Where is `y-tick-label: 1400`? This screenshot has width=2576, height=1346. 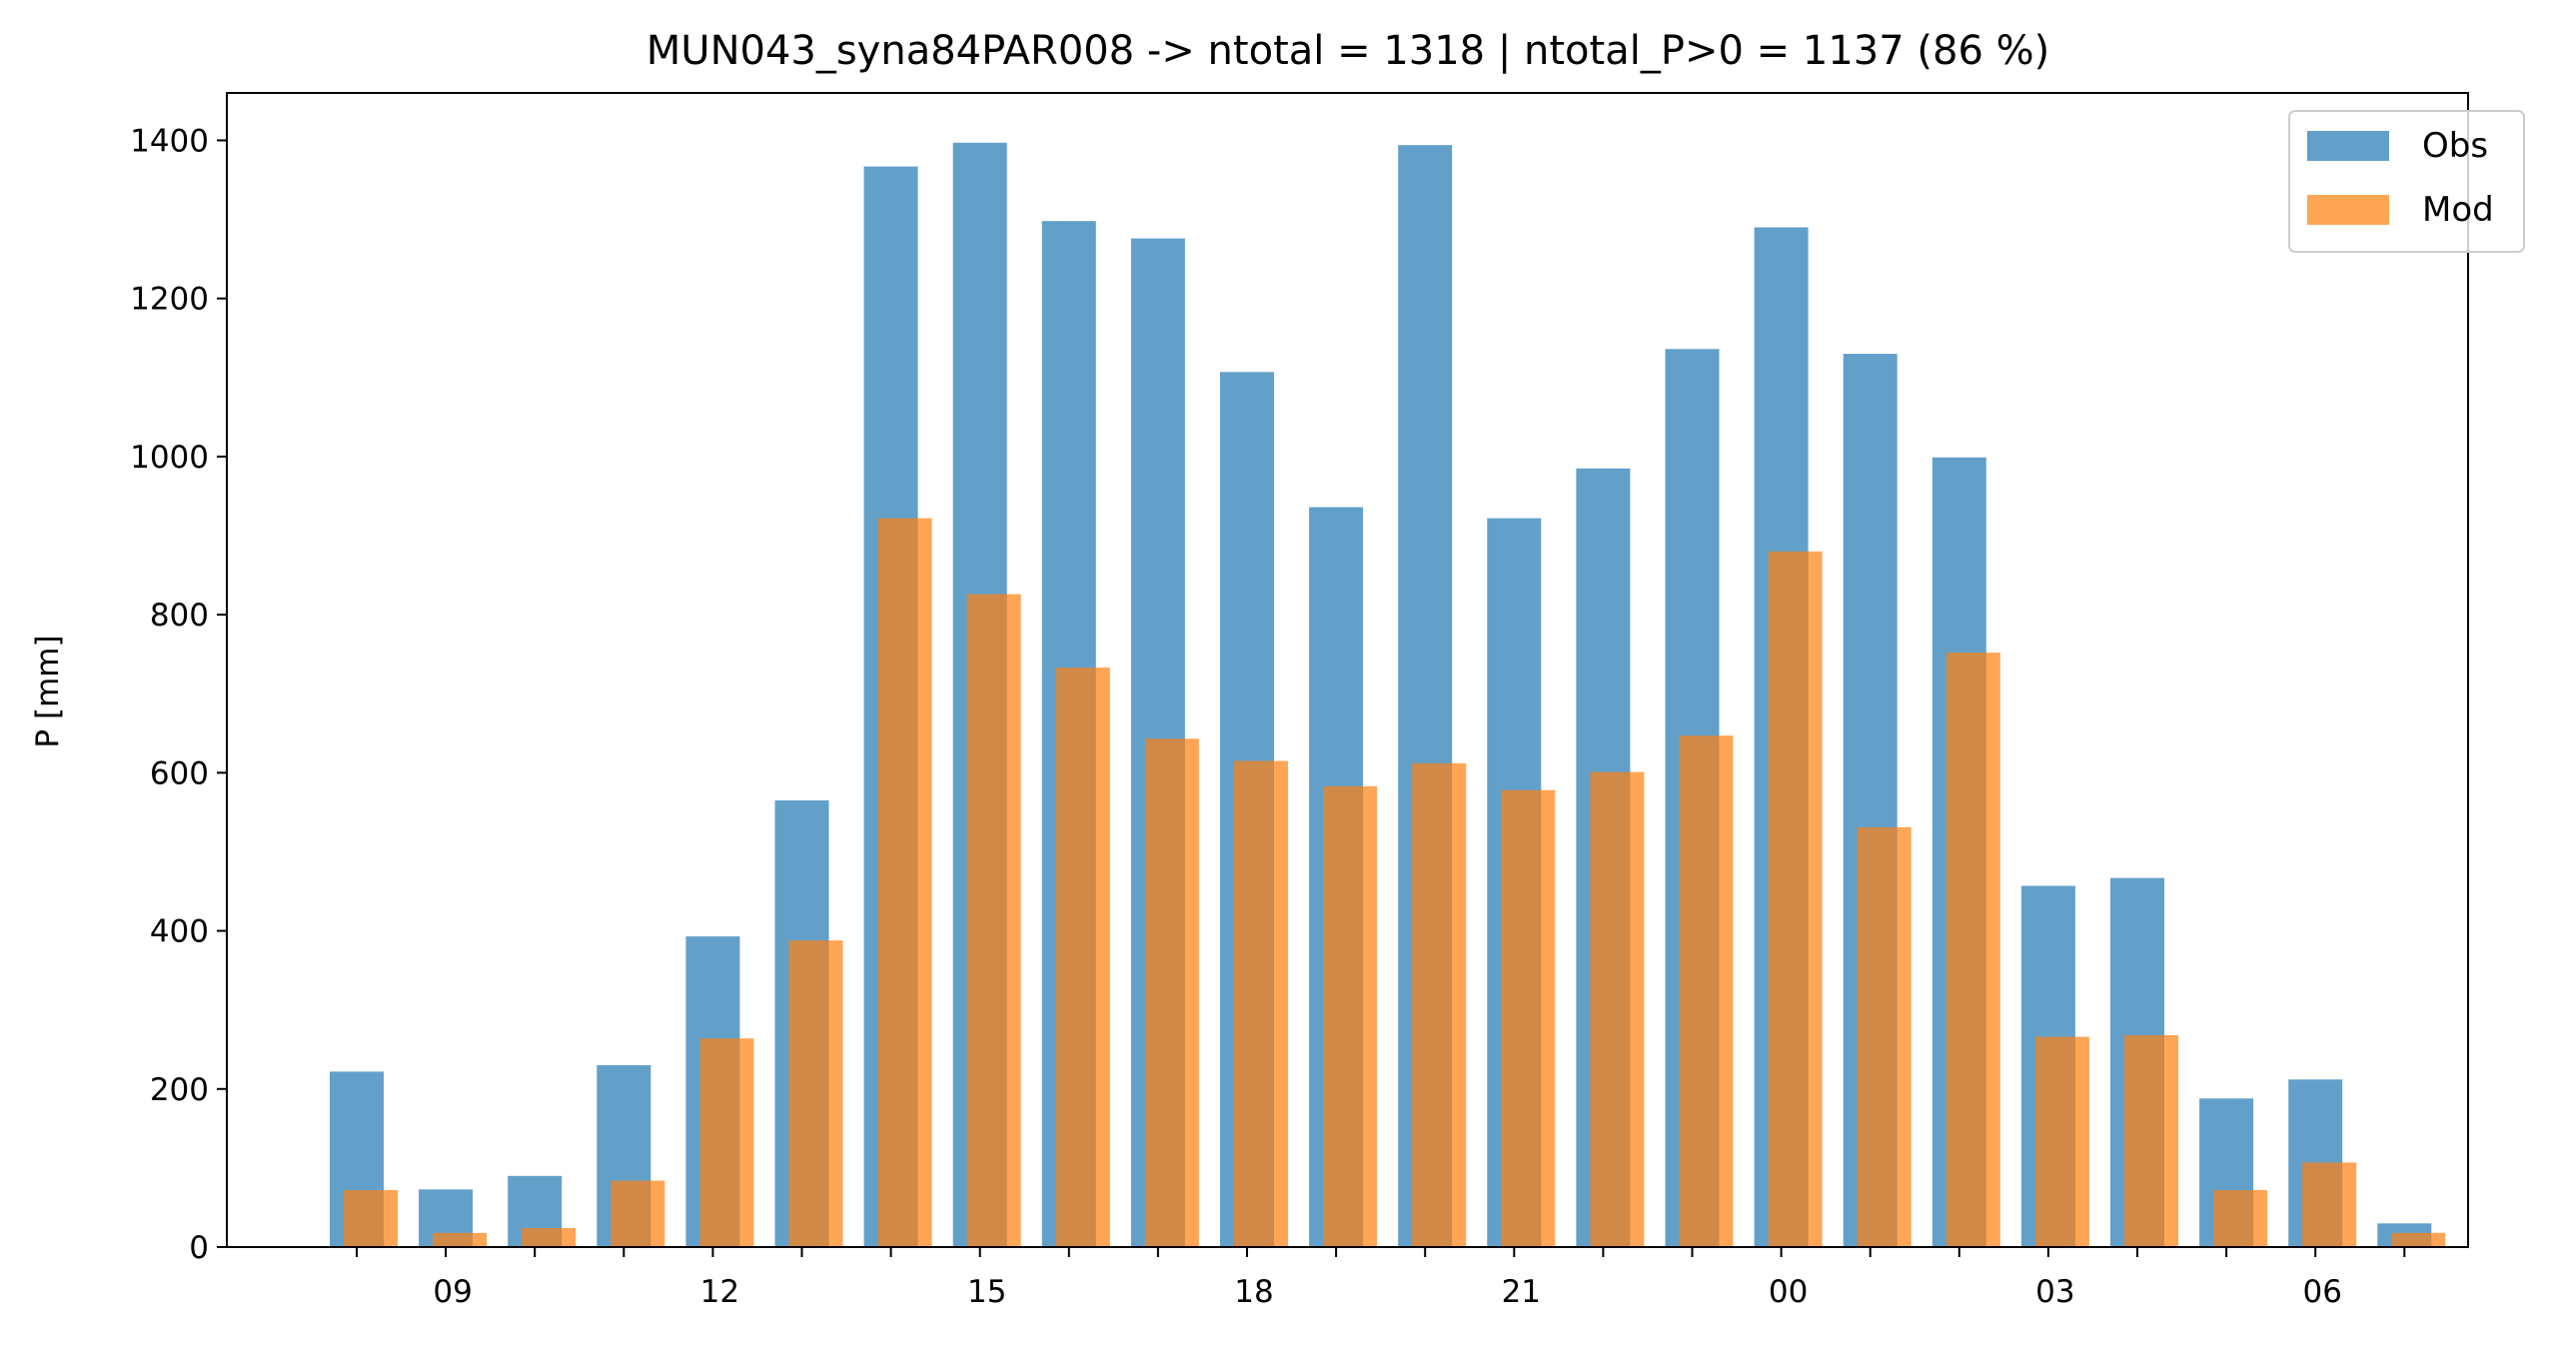 y-tick-label: 1400 is located at coordinates (169, 141).